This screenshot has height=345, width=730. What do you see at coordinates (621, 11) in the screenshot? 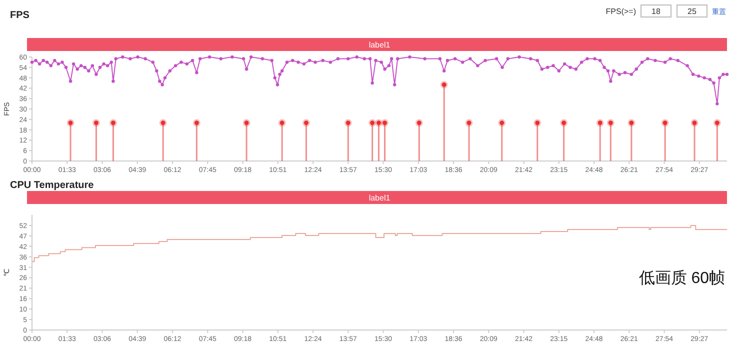
I see `text: FPS(>=)` at bounding box center [621, 11].